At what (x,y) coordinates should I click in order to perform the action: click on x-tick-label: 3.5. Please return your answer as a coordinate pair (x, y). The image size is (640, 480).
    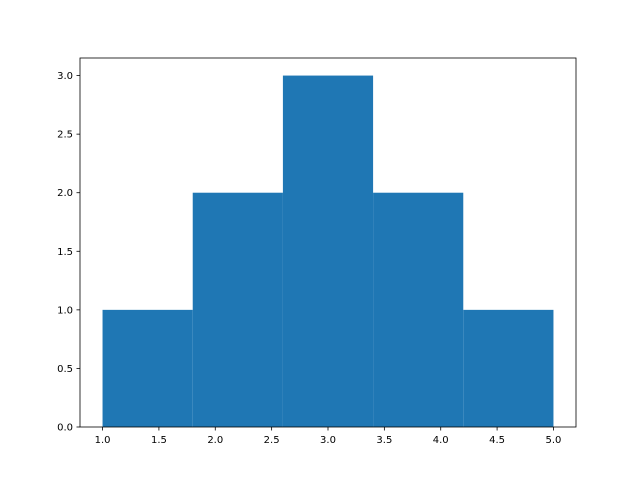
    Looking at the image, I should click on (384, 440).